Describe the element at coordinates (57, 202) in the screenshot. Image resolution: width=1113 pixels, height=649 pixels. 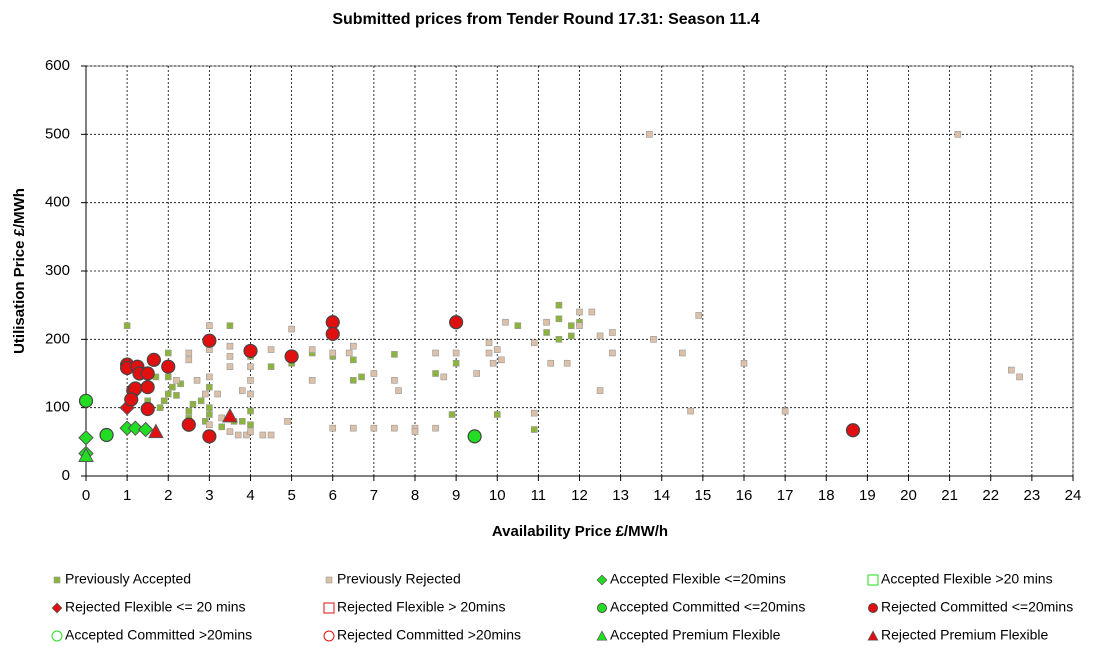
I see `y-tick-label: 400` at that location.